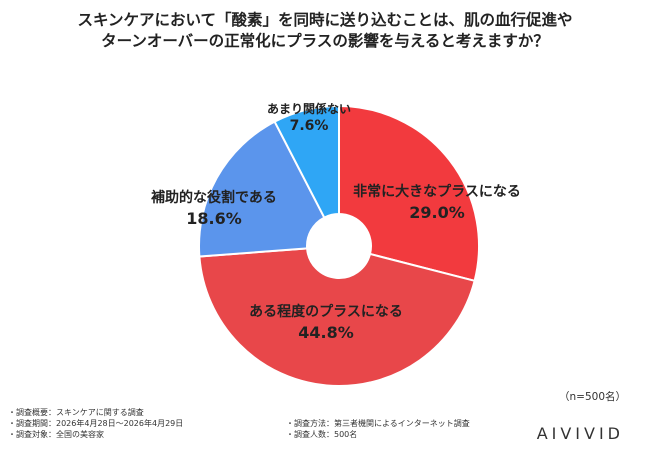  What do you see at coordinates (378, 429) in the screenshot?
I see `survey-summary-right: ・調査方法：第三者機関によるインターネット調査 ・調査人数：500名` at bounding box center [378, 429].